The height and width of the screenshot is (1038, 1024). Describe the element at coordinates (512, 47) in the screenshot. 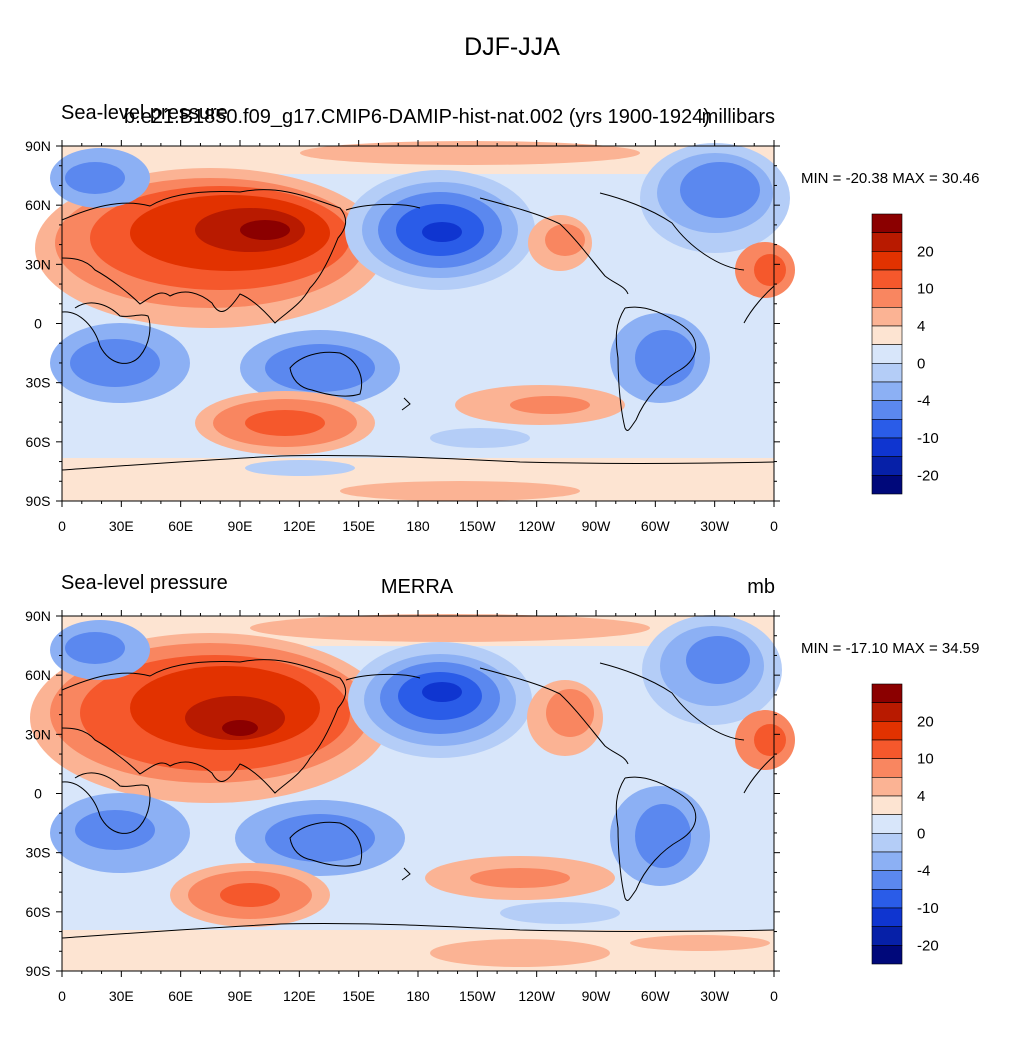

I see `figure-title: DJF-JJA` at that location.